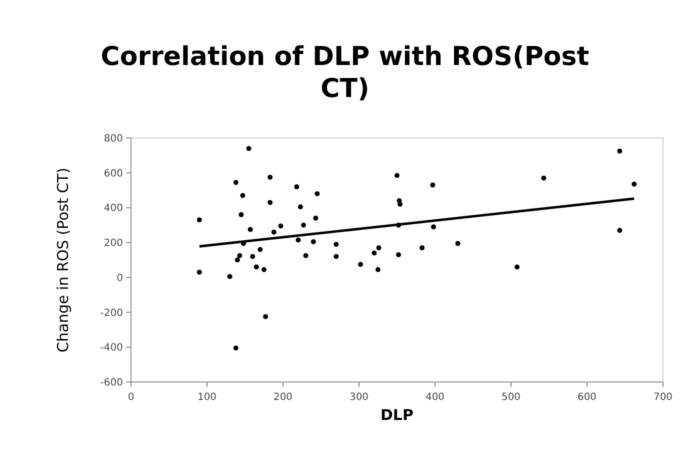 This screenshot has height=450, width=694. I want to click on x-tick-label: 0, so click(131, 397).